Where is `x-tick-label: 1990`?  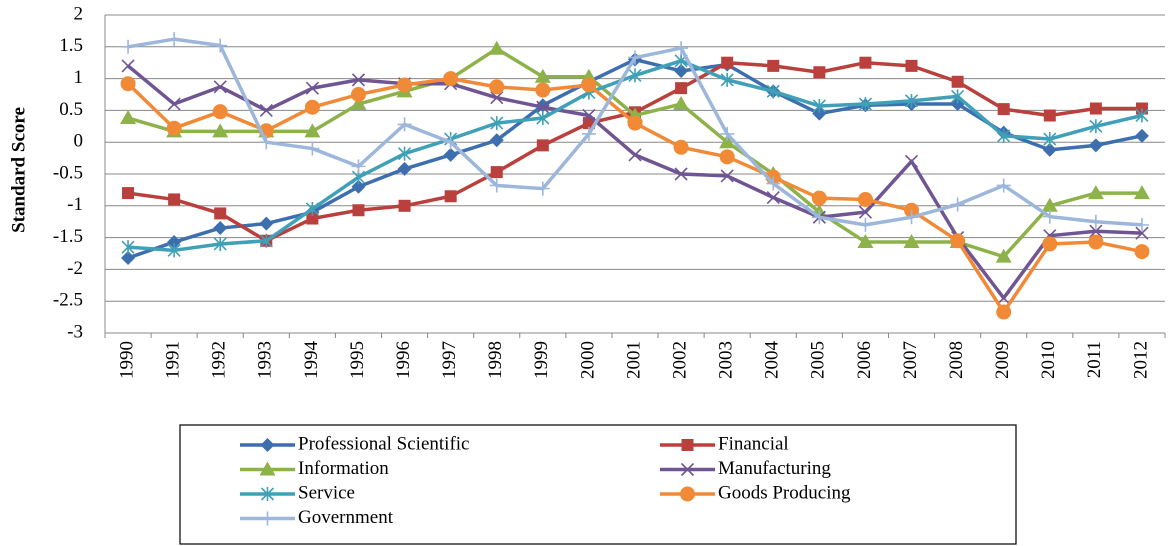 x-tick-label: 1990 is located at coordinates (126, 360).